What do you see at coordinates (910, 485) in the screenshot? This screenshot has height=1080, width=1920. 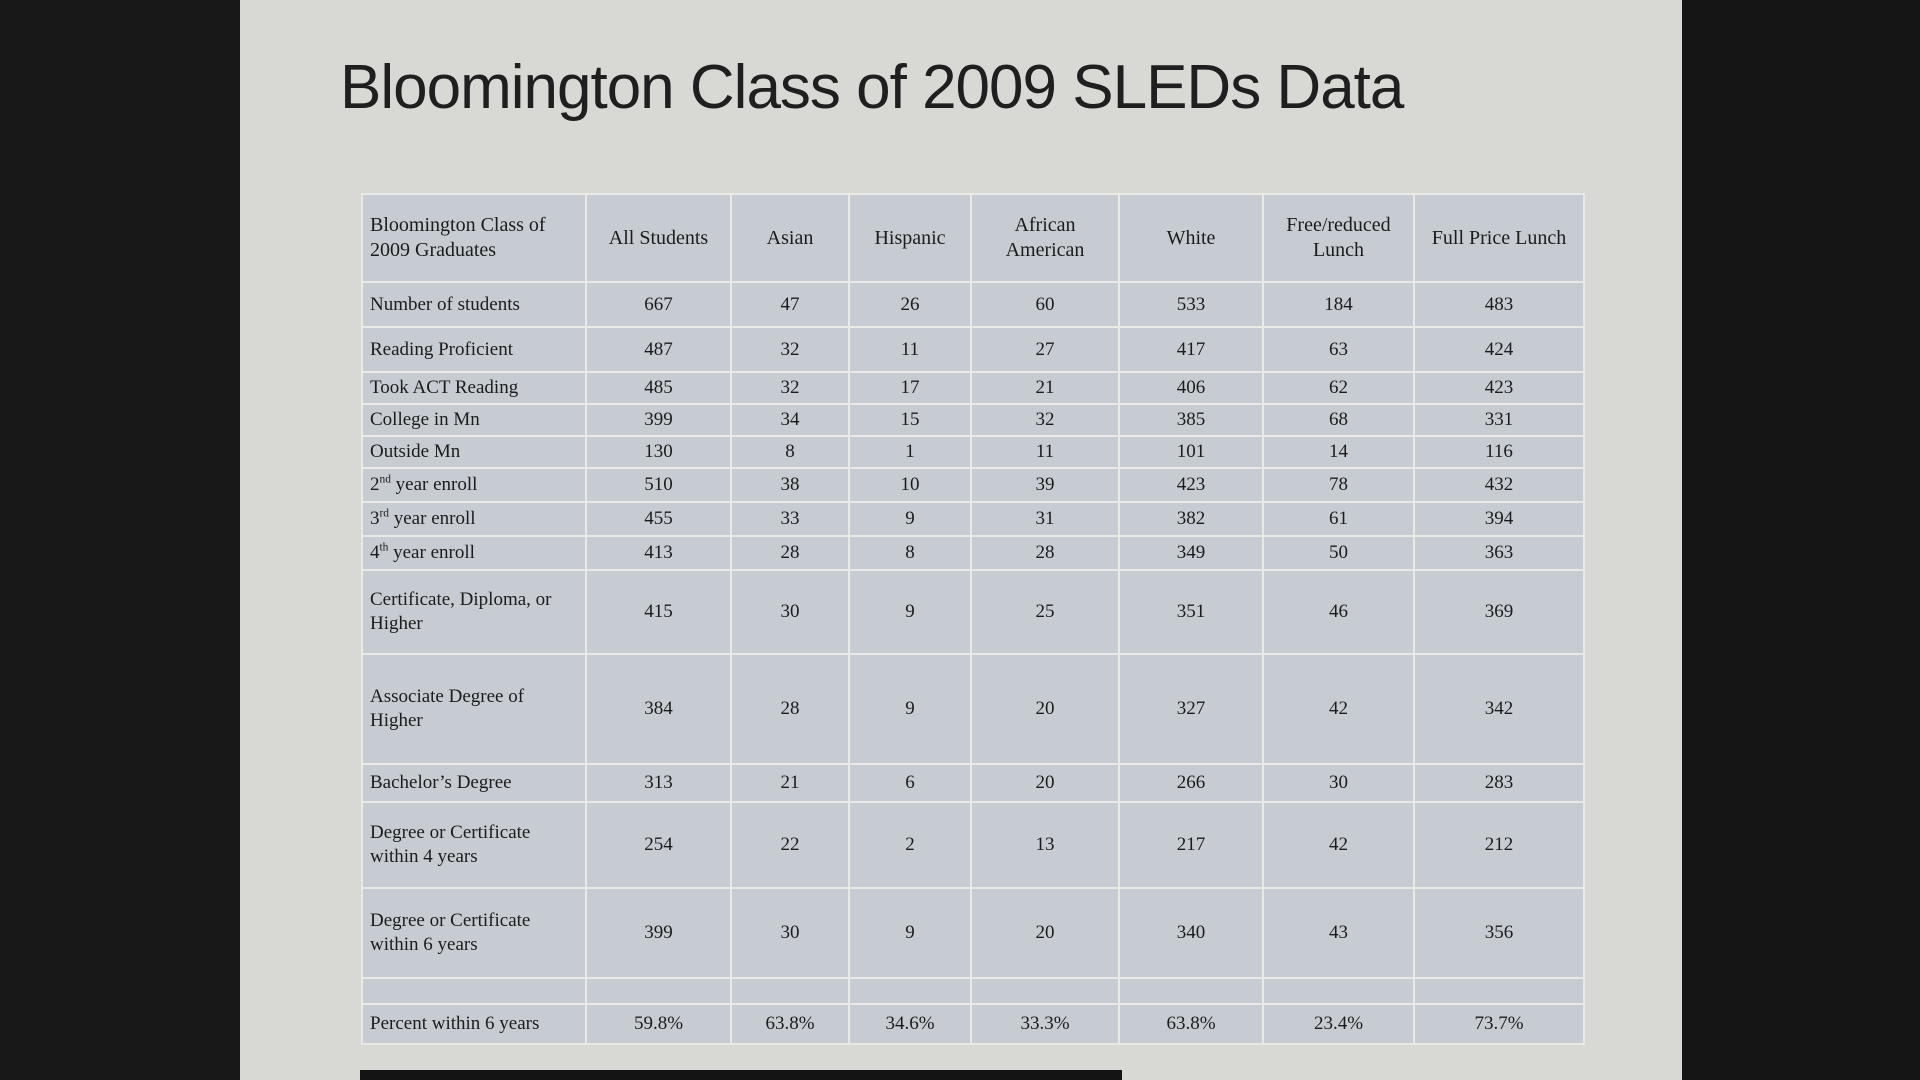 I see `cell-value: 10` at bounding box center [910, 485].